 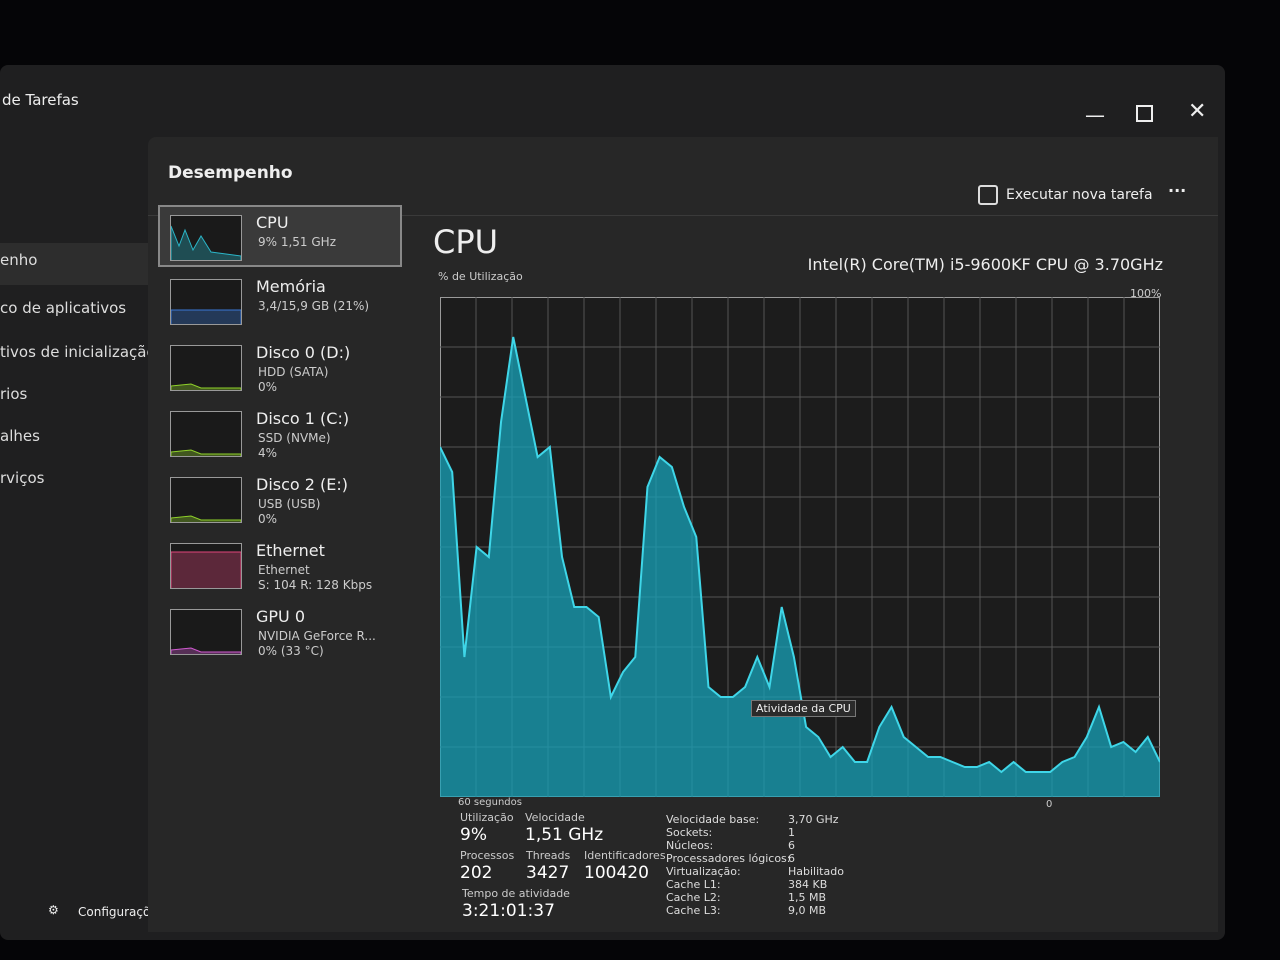 What do you see at coordinates (813, 819) in the screenshot?
I see `spec-value: 3,70 GHz` at bounding box center [813, 819].